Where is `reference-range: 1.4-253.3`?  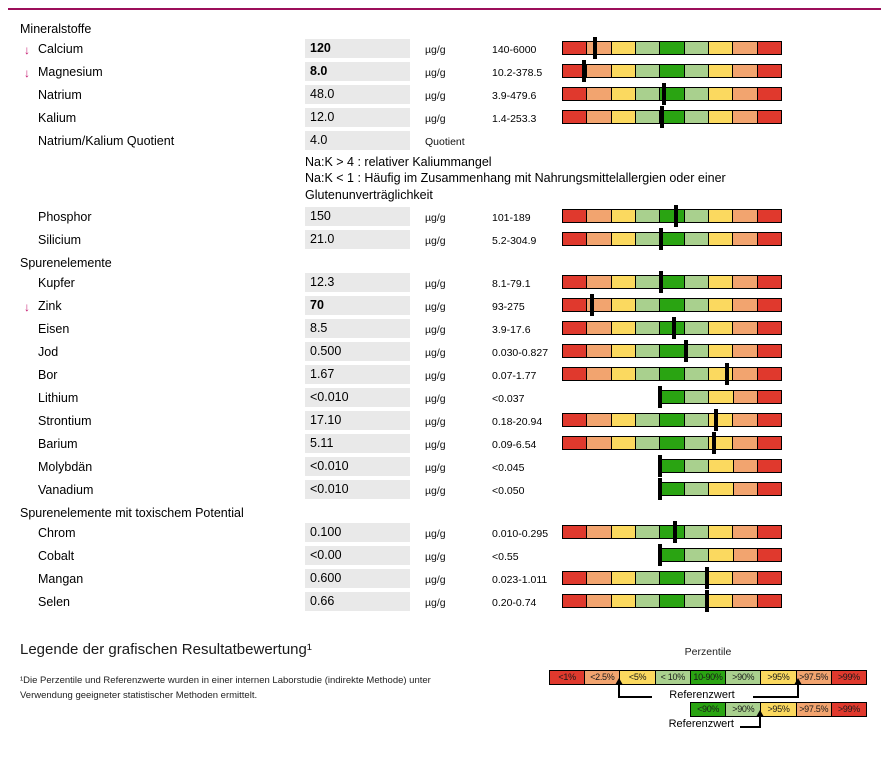 reference-range: 1.4-253.3 is located at coordinates (514, 119).